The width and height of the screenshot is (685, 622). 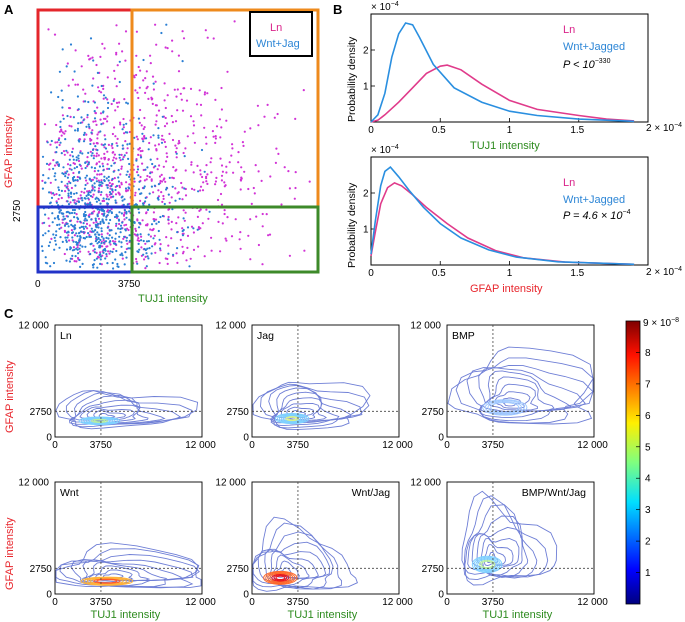 I want to click on contour-core, so click(x=487, y=564).